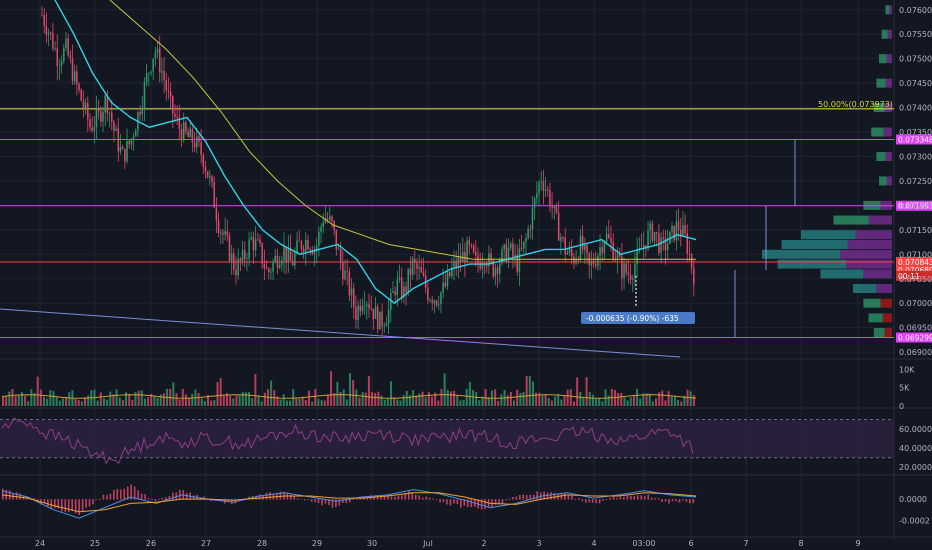  What do you see at coordinates (914, 205) in the screenshot?
I see `price-tag-bg` at bounding box center [914, 205].